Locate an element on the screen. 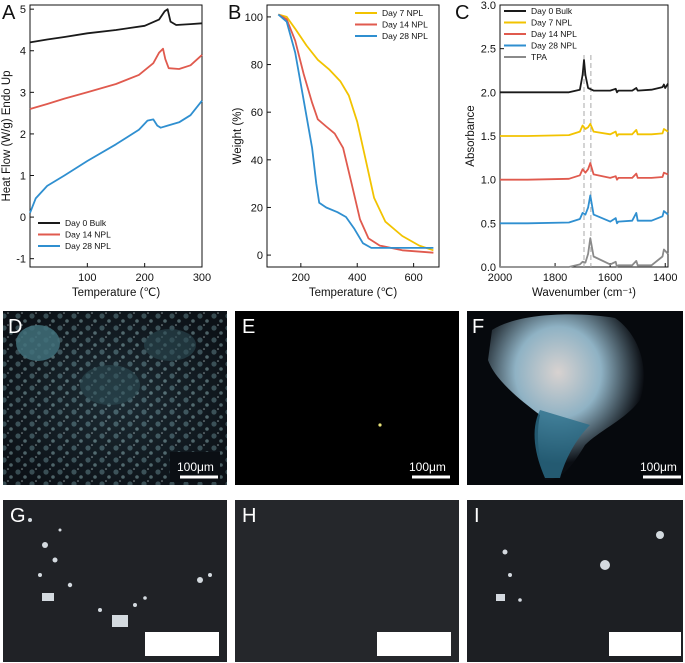  x-tick-label-b: 200 is located at coordinates (301, 278).